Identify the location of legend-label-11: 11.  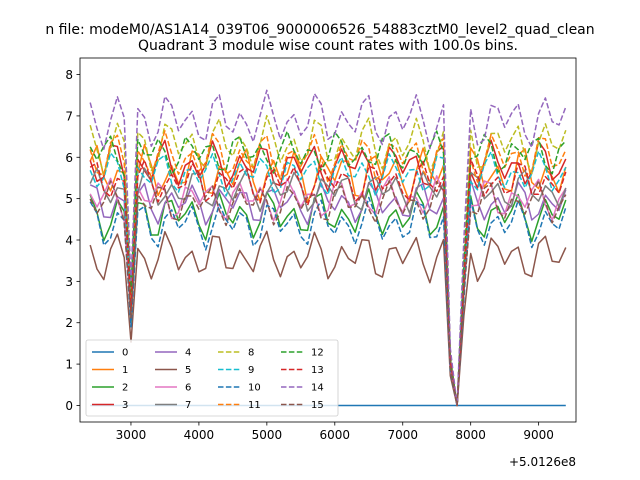
(254, 405).